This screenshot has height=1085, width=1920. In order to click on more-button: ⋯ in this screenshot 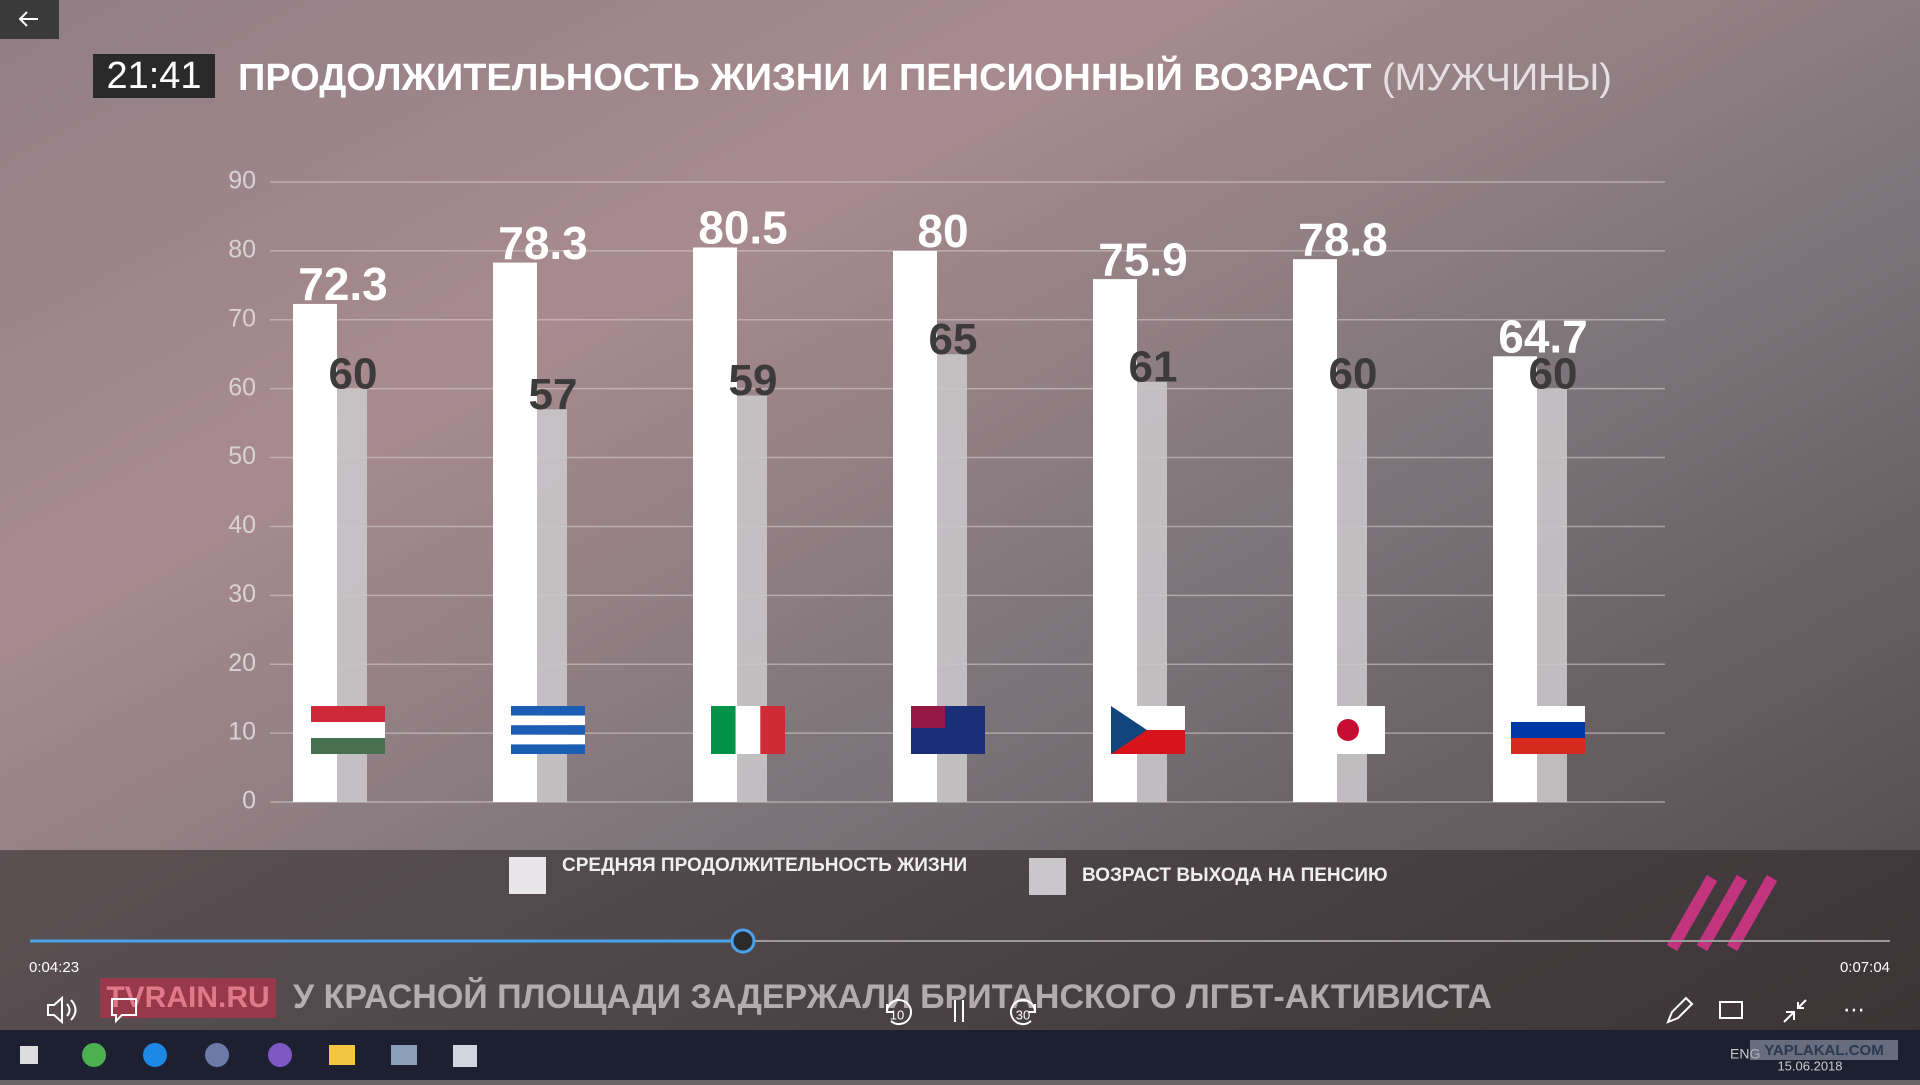, I will do `click(1854, 1009)`.